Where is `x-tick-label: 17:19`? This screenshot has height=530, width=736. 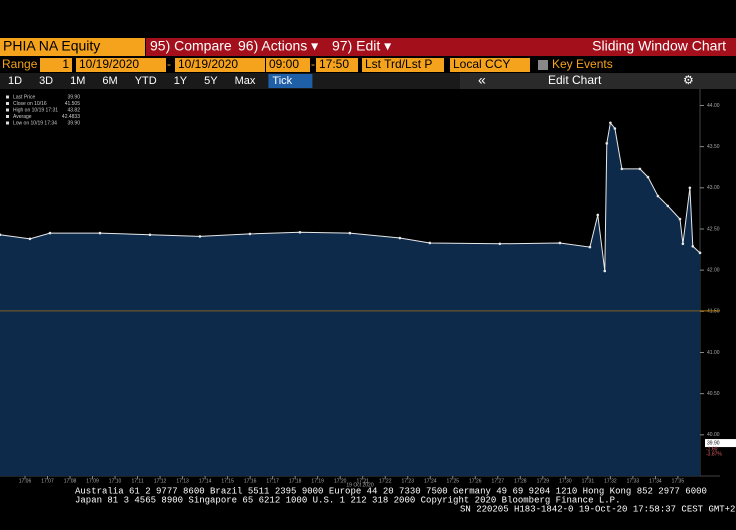 x-tick-label: 17:19 is located at coordinates (317, 481).